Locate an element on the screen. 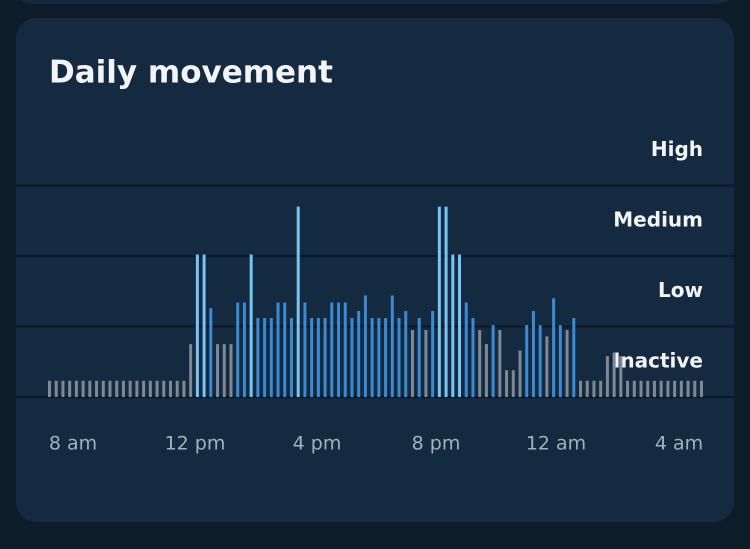  x-tick-label: 12 am is located at coordinates (556, 444).